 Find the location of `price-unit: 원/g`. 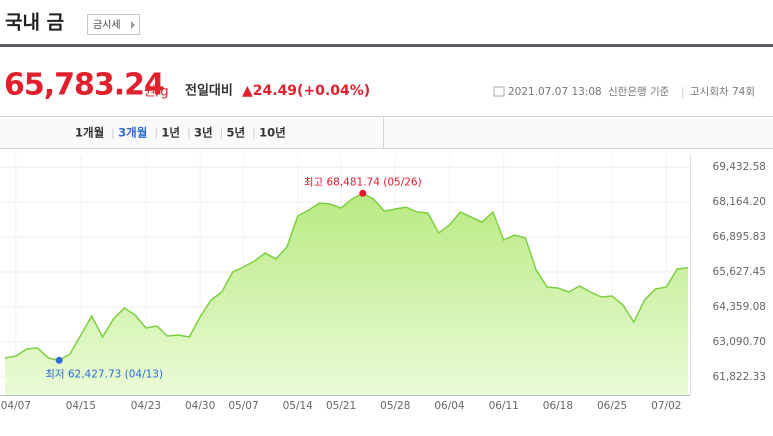

price-unit: 원/g is located at coordinates (156, 92).